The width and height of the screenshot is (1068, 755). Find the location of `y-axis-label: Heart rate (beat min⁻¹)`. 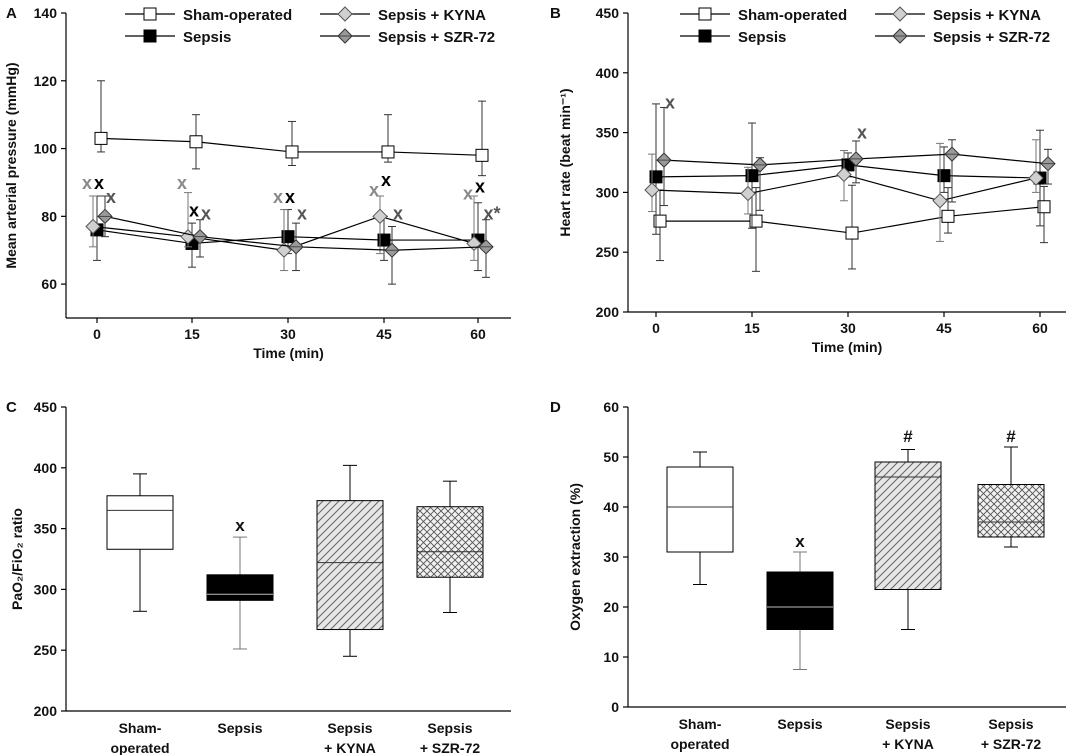

y-axis-label: Heart rate (beat min⁻¹) is located at coordinates (565, 162).